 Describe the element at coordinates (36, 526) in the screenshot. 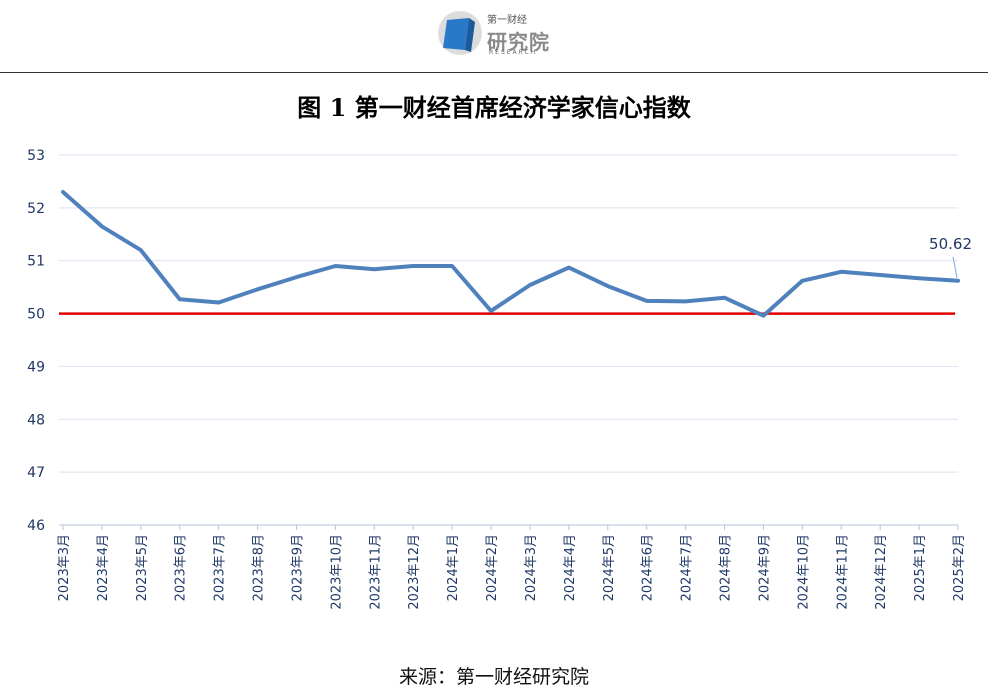

I see `y-tick-label: 46` at that location.